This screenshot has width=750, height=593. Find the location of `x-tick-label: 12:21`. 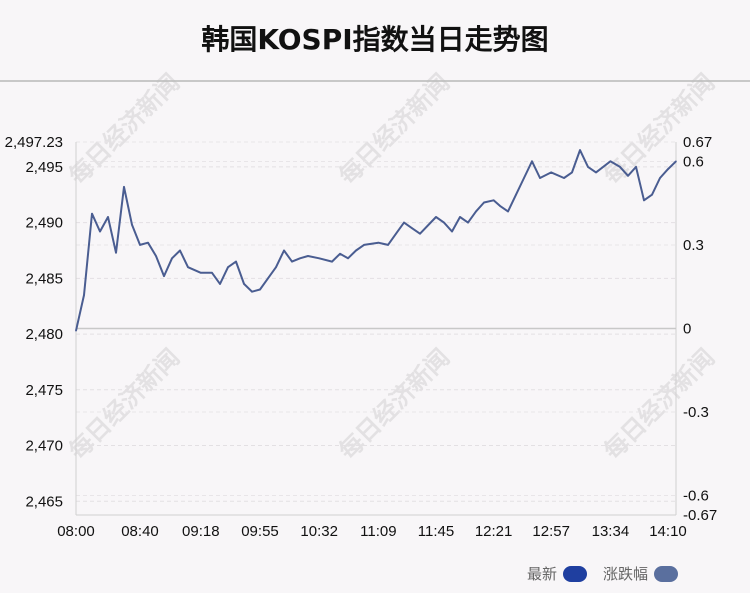

x-tick-label: 12:21 is located at coordinates (494, 531).